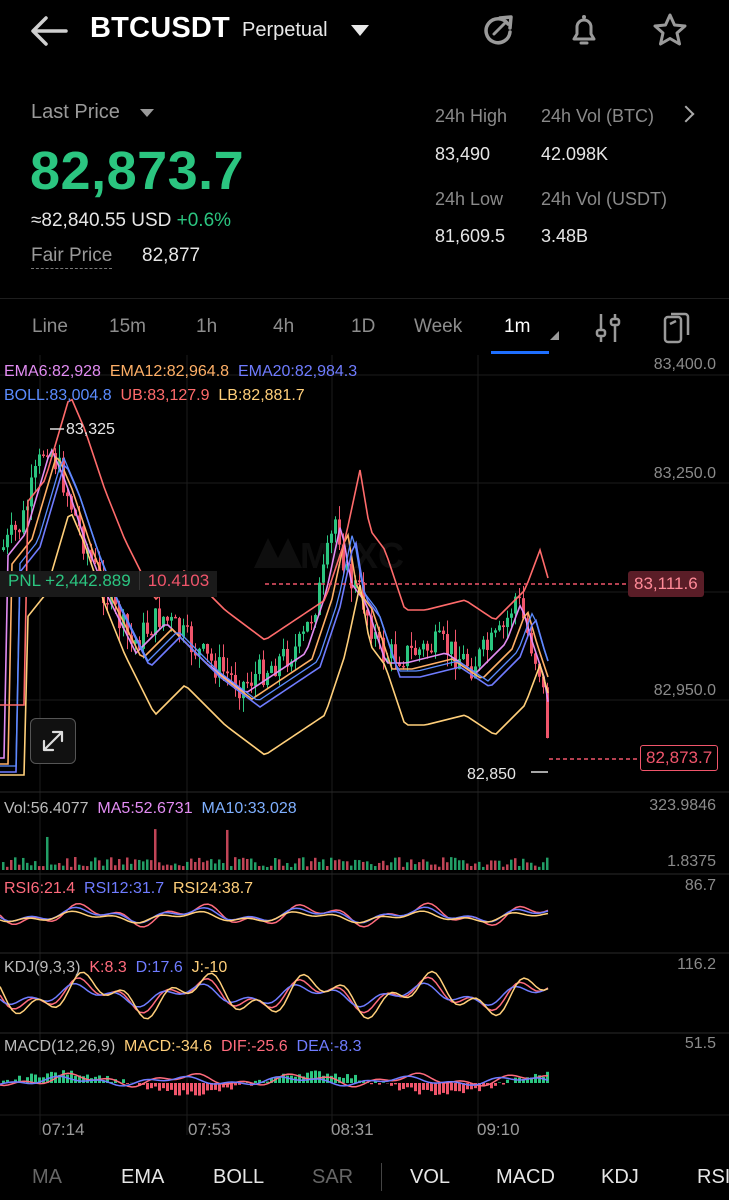 This screenshot has height=1200, width=729. What do you see at coordinates (75, 112) in the screenshot?
I see `last-price-label: Last Price` at bounding box center [75, 112].